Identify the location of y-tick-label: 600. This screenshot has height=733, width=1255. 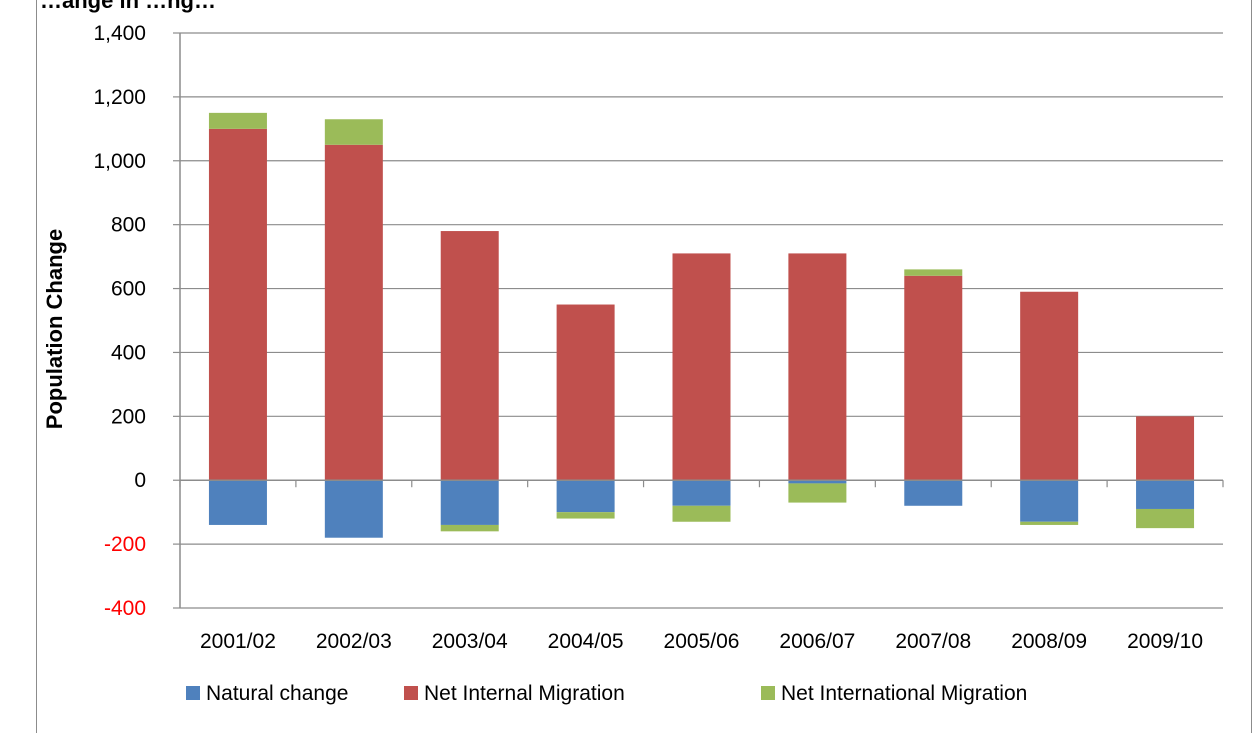
(128, 289).